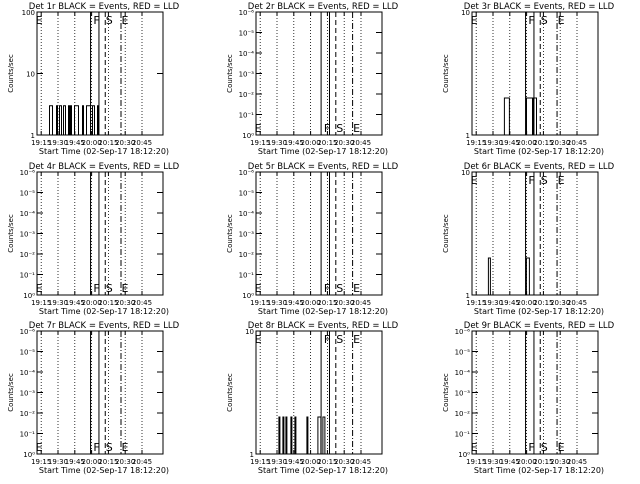  What do you see at coordinates (323, 326) in the screenshot?
I see `panel-title: Det 8r BLACK = Events, RED = LLD` at bounding box center [323, 326].